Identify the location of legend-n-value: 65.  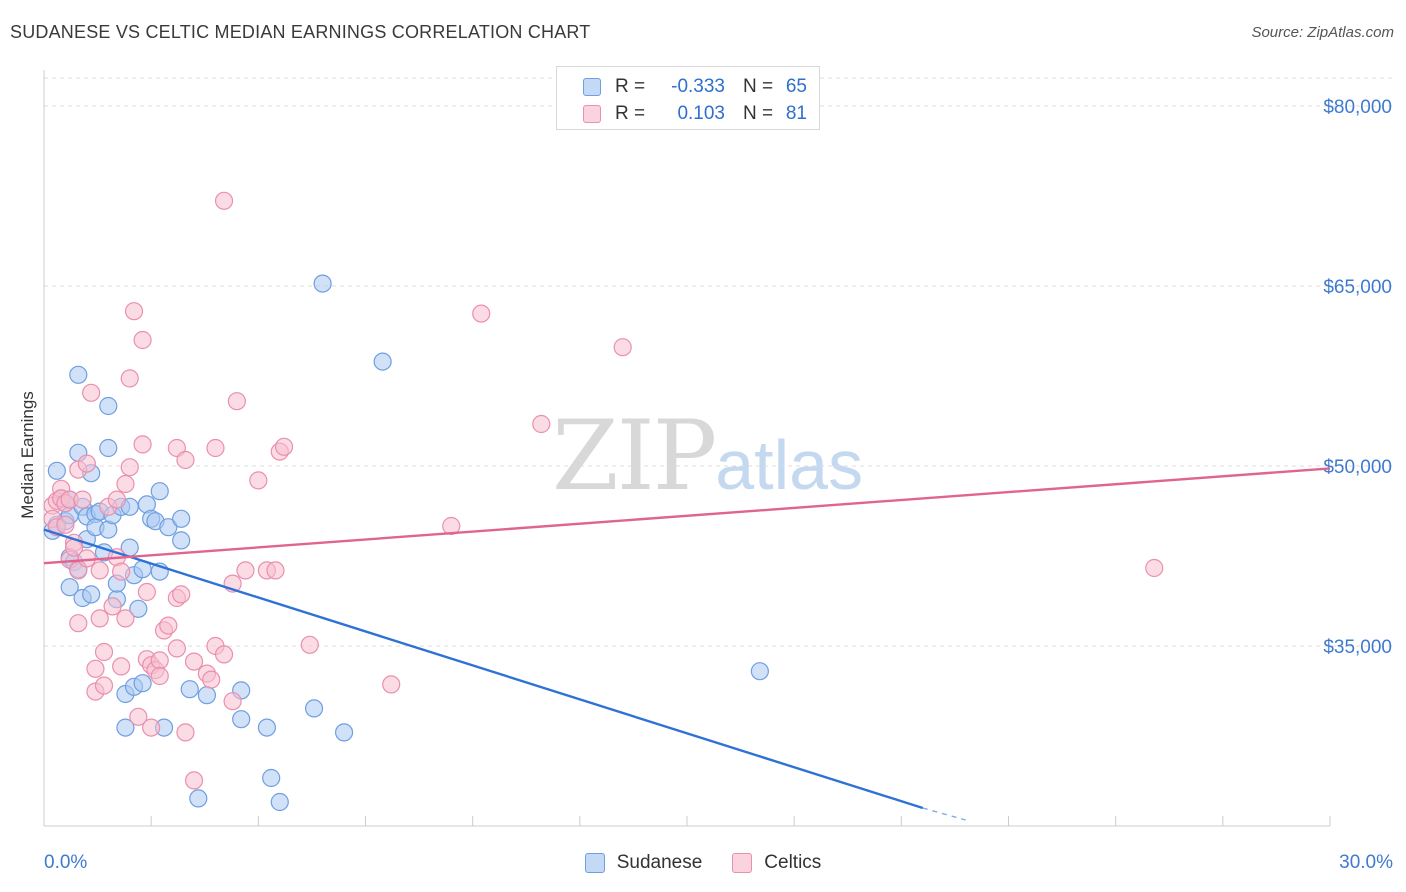
(796, 86).